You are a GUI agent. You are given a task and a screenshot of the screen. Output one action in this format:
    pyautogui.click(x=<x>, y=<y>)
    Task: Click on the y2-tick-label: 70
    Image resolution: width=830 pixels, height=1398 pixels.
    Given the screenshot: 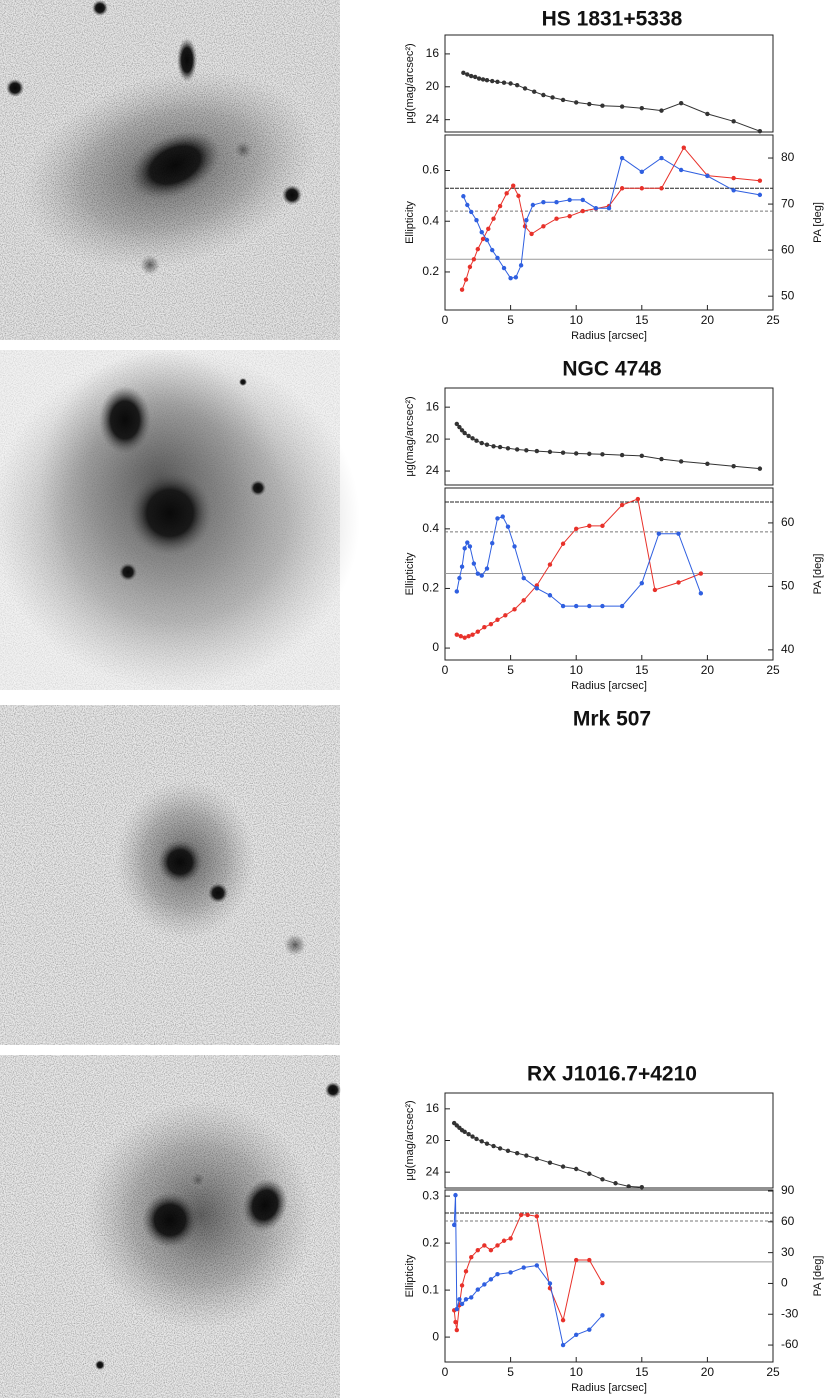 What is the action you would take?
    pyautogui.click(x=788, y=203)
    